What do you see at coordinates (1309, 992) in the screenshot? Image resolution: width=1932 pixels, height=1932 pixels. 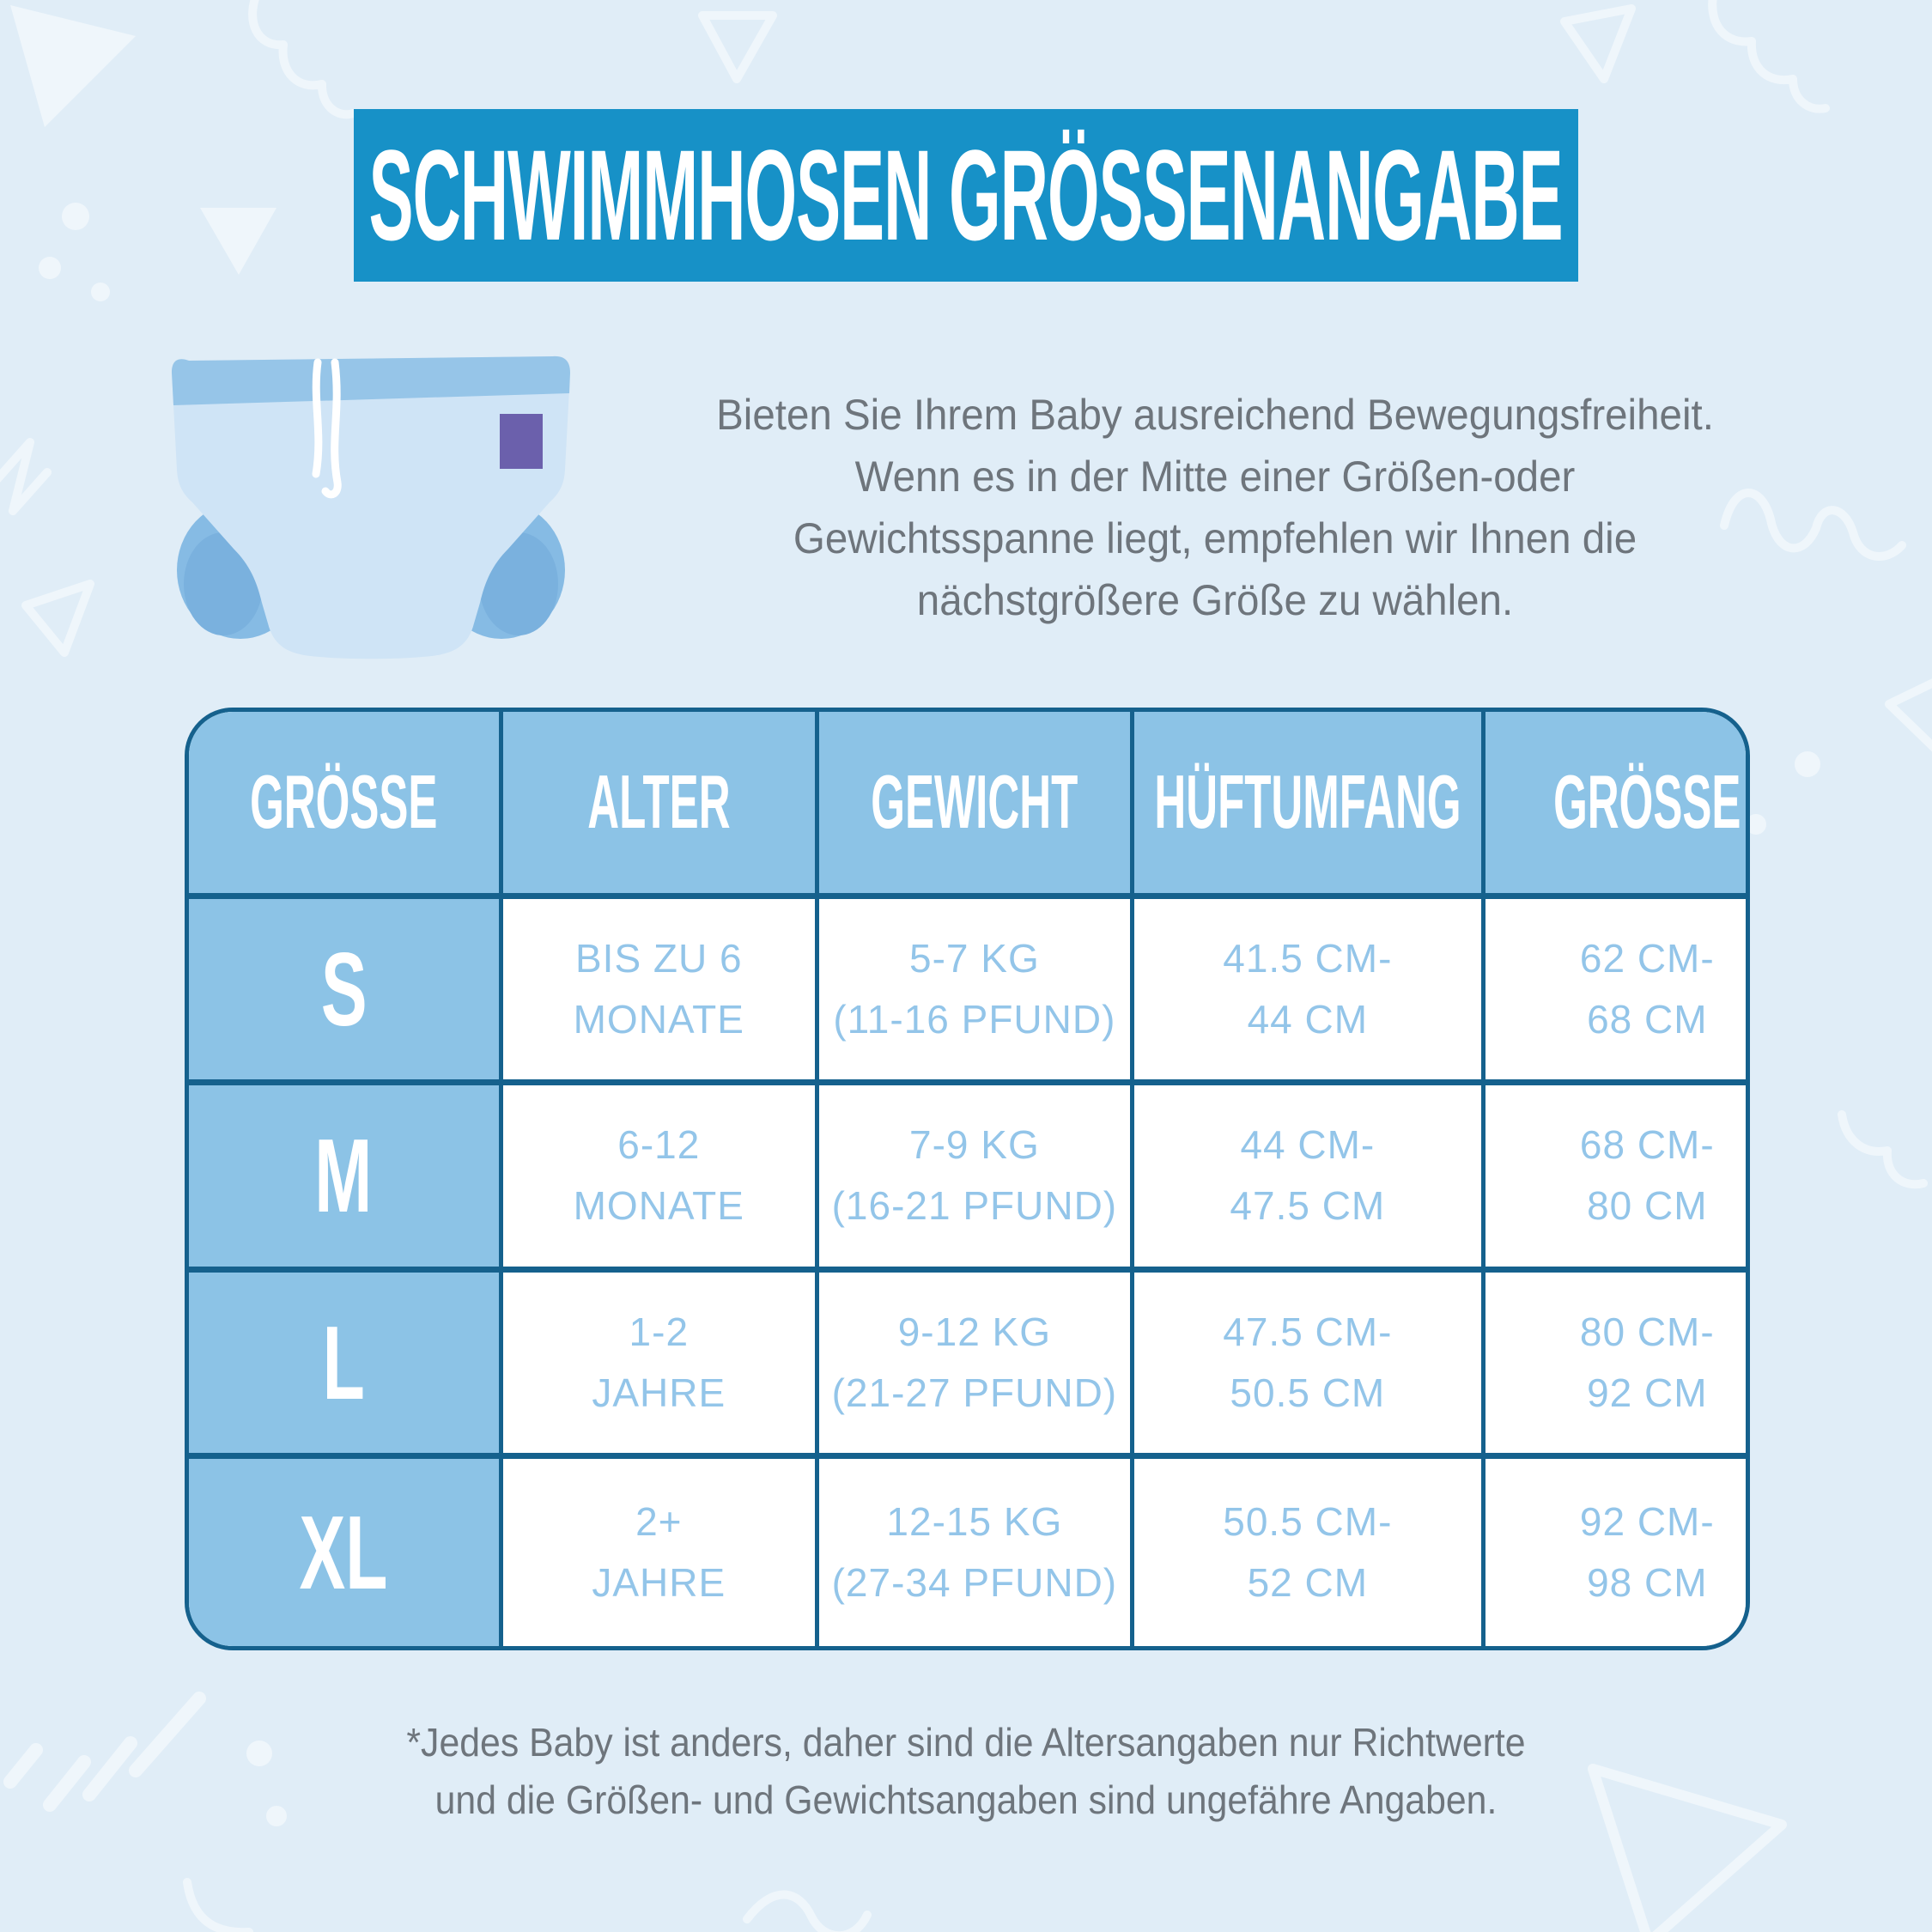 I see `row-s-hueftumfang: 41.5 CM- 44 CM` at bounding box center [1309, 992].